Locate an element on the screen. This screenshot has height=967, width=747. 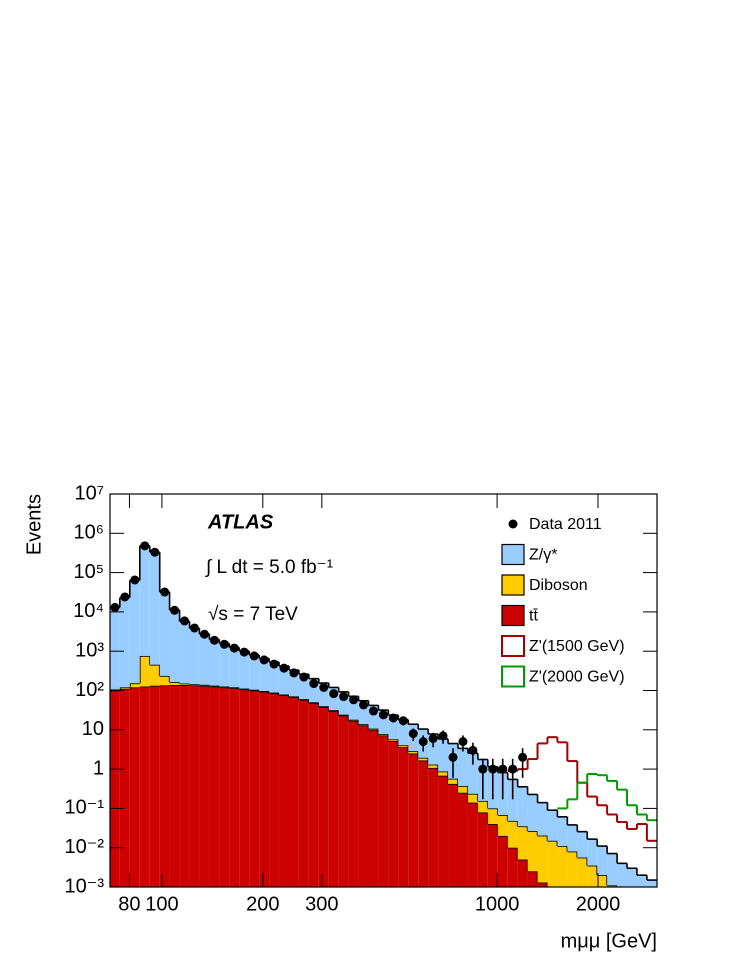
y-tick-label: 10⁻² is located at coordinates (85, 847).